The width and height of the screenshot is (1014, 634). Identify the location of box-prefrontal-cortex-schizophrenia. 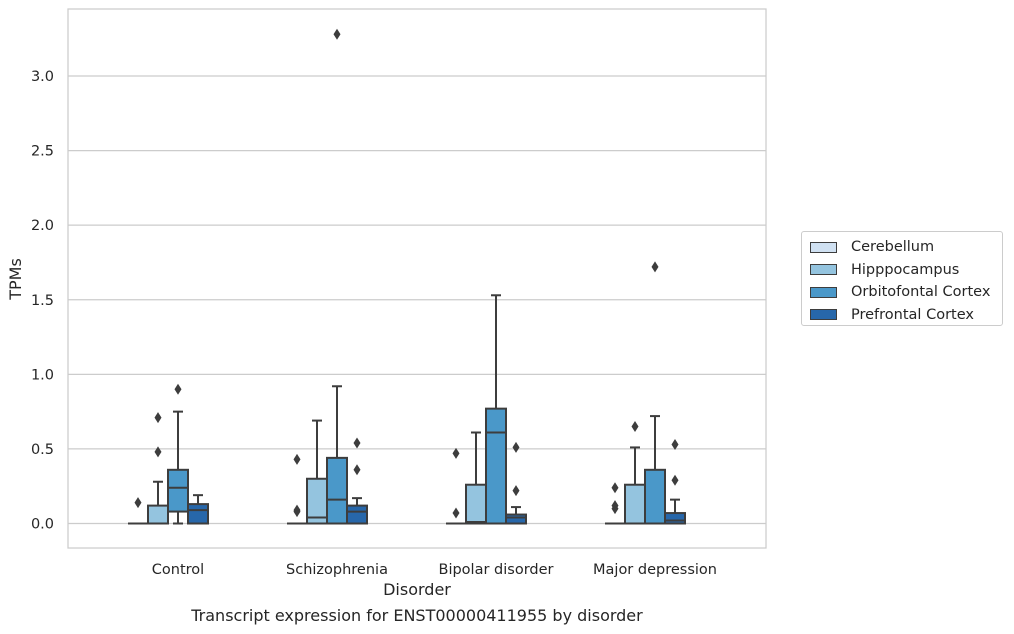
(357, 481).